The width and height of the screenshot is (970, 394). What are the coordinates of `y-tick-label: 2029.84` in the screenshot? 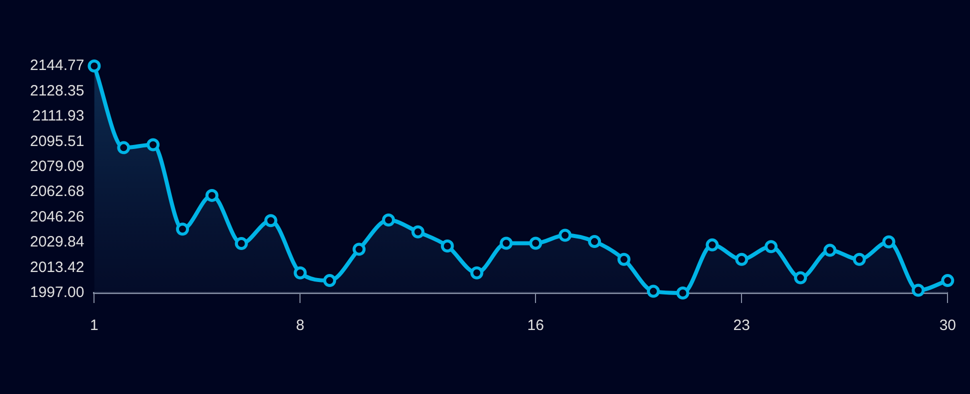 It's located at (57, 242).